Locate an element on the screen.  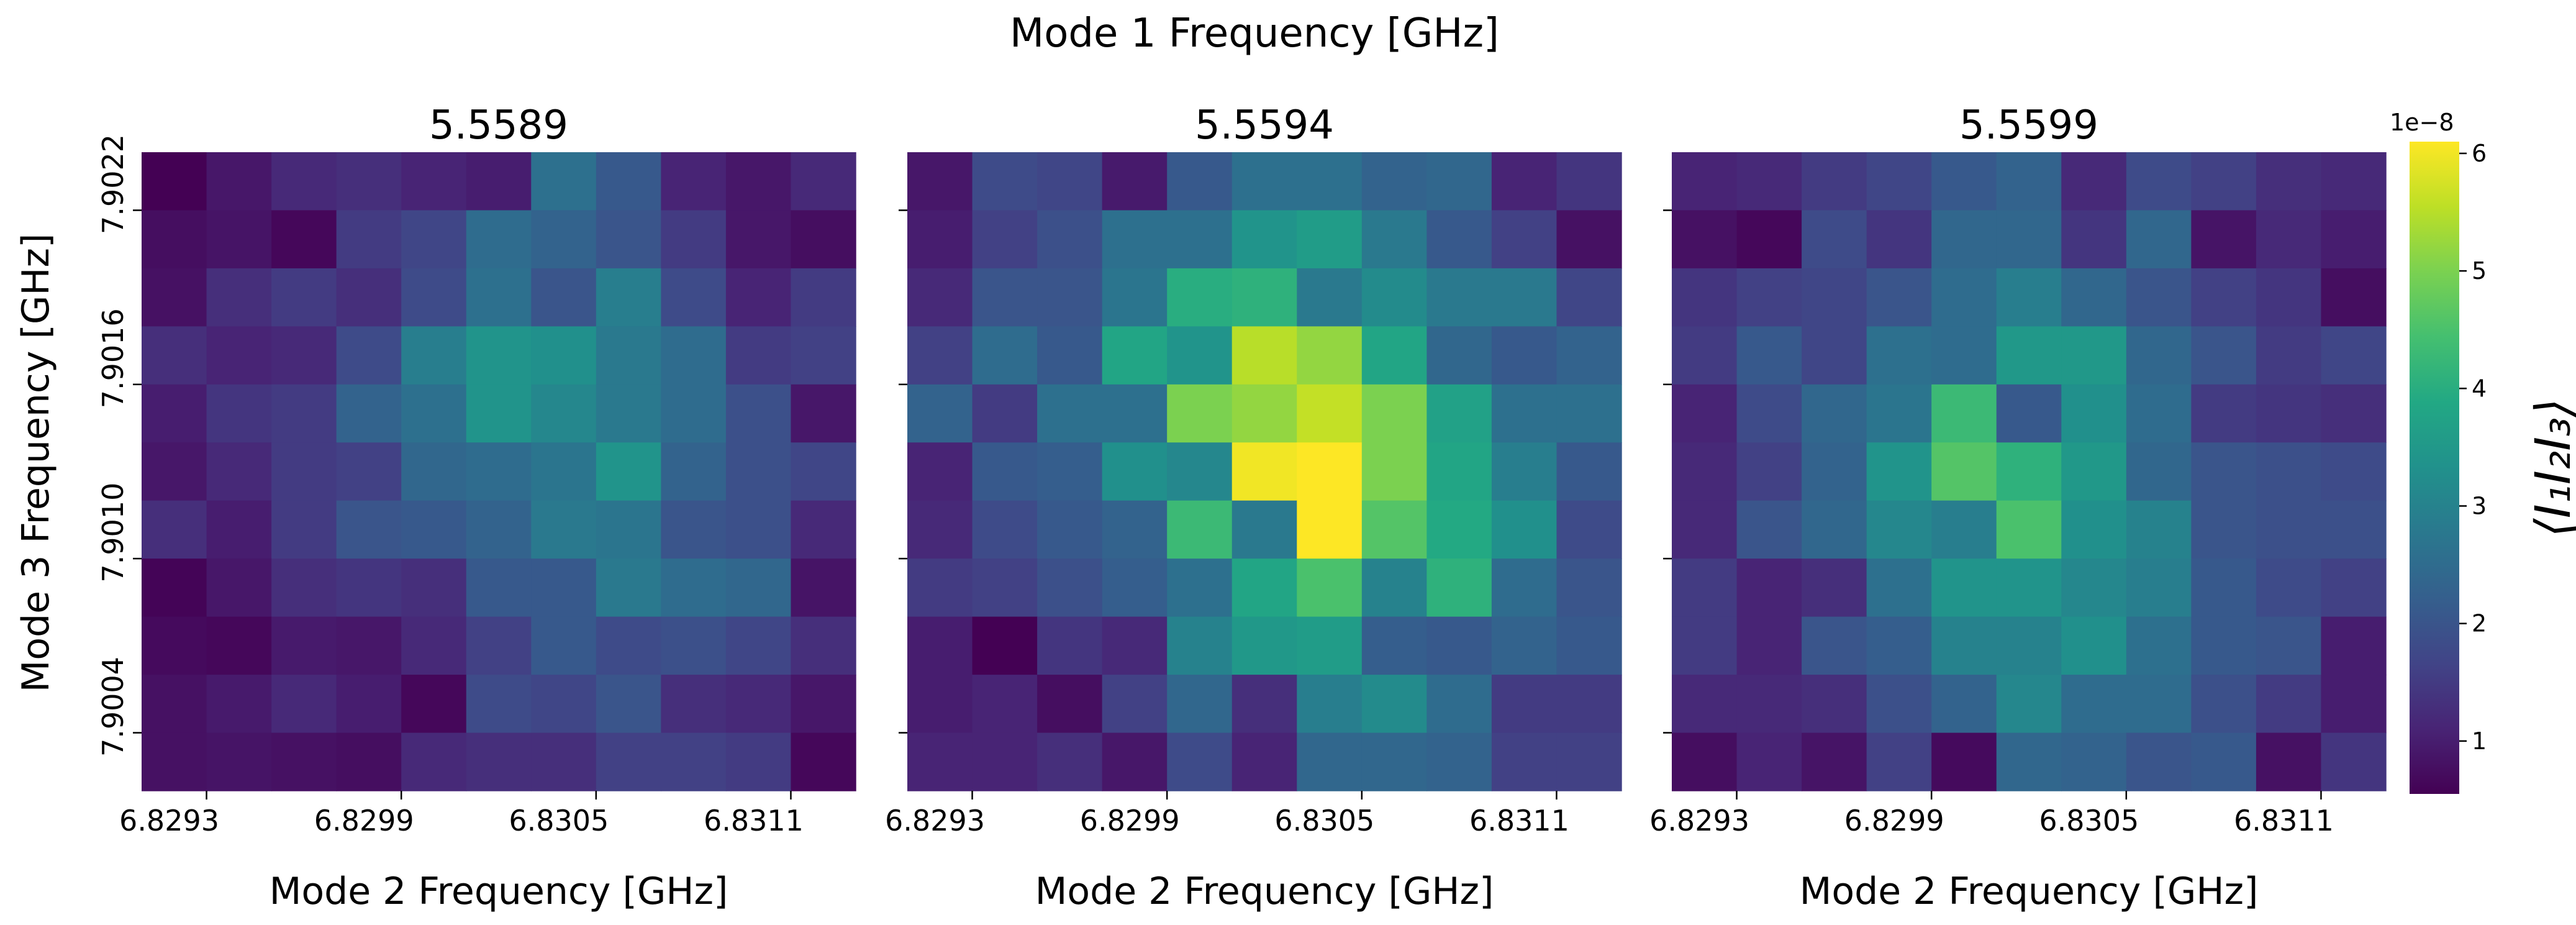
panel-title: 5.5599 is located at coordinates (2028, 126).